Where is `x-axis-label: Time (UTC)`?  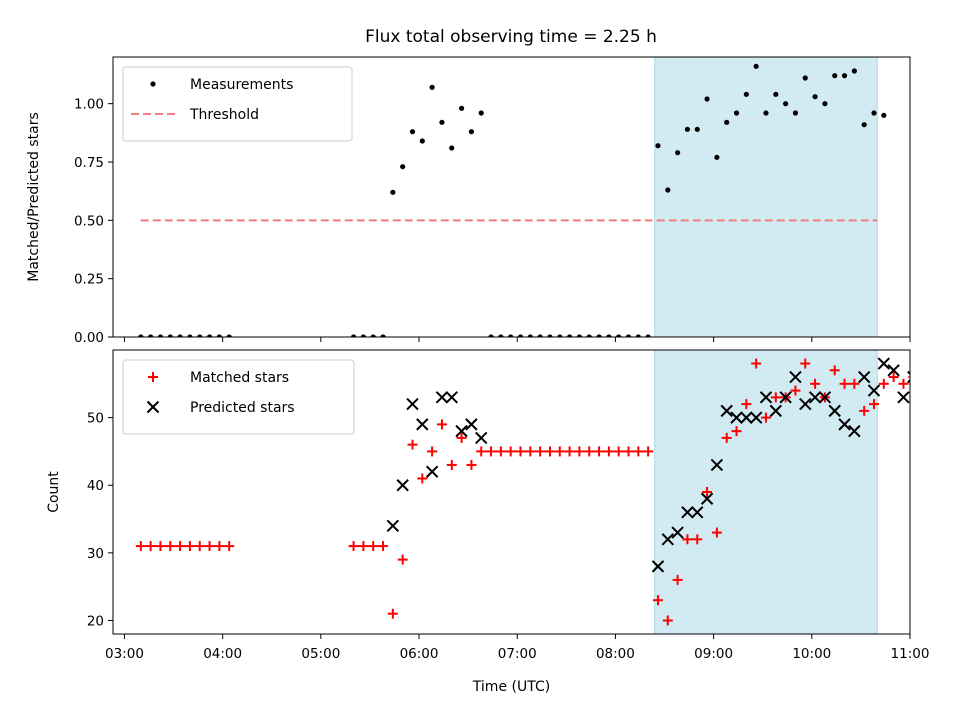 x-axis-label: Time (UTC) is located at coordinates (511, 687).